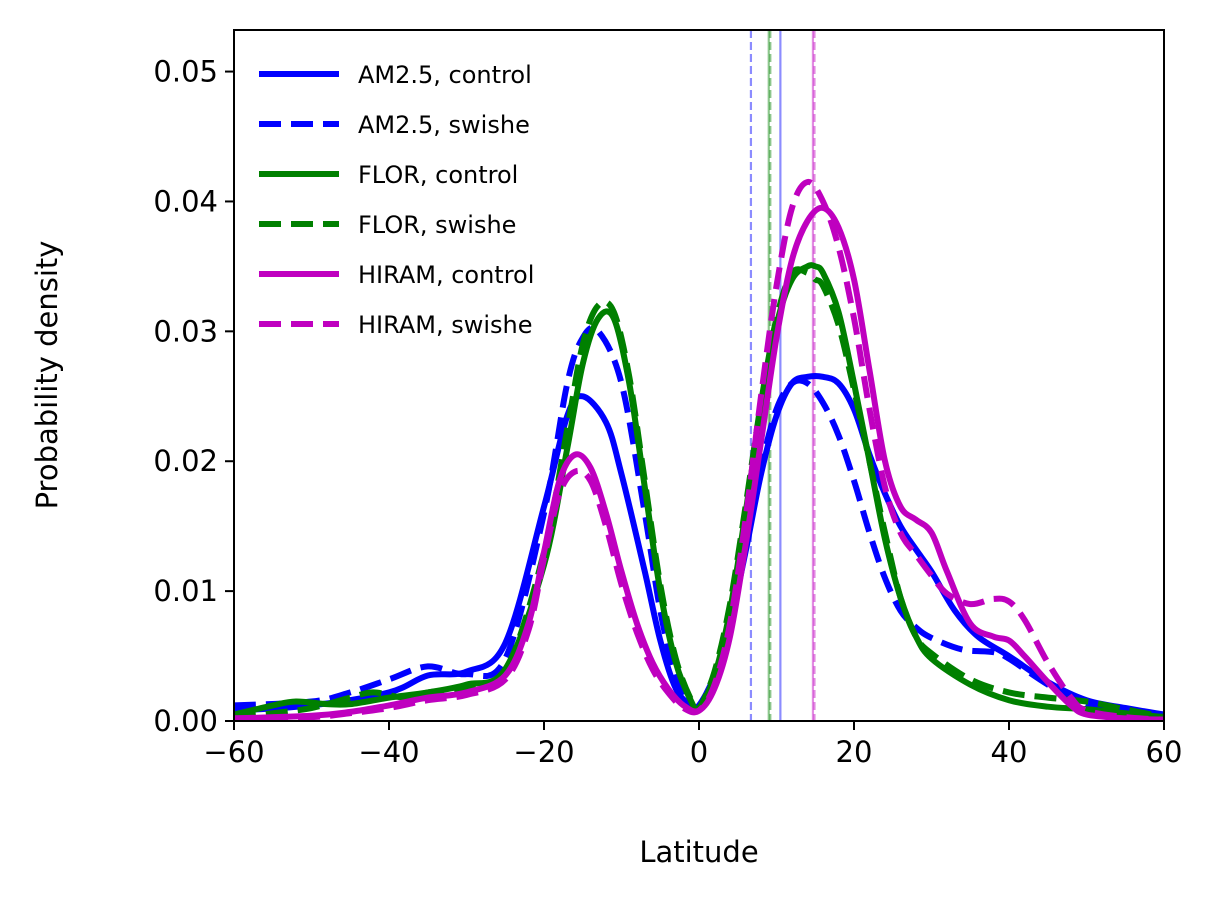  I want to click on x-tick-label: −20, so click(543, 752).